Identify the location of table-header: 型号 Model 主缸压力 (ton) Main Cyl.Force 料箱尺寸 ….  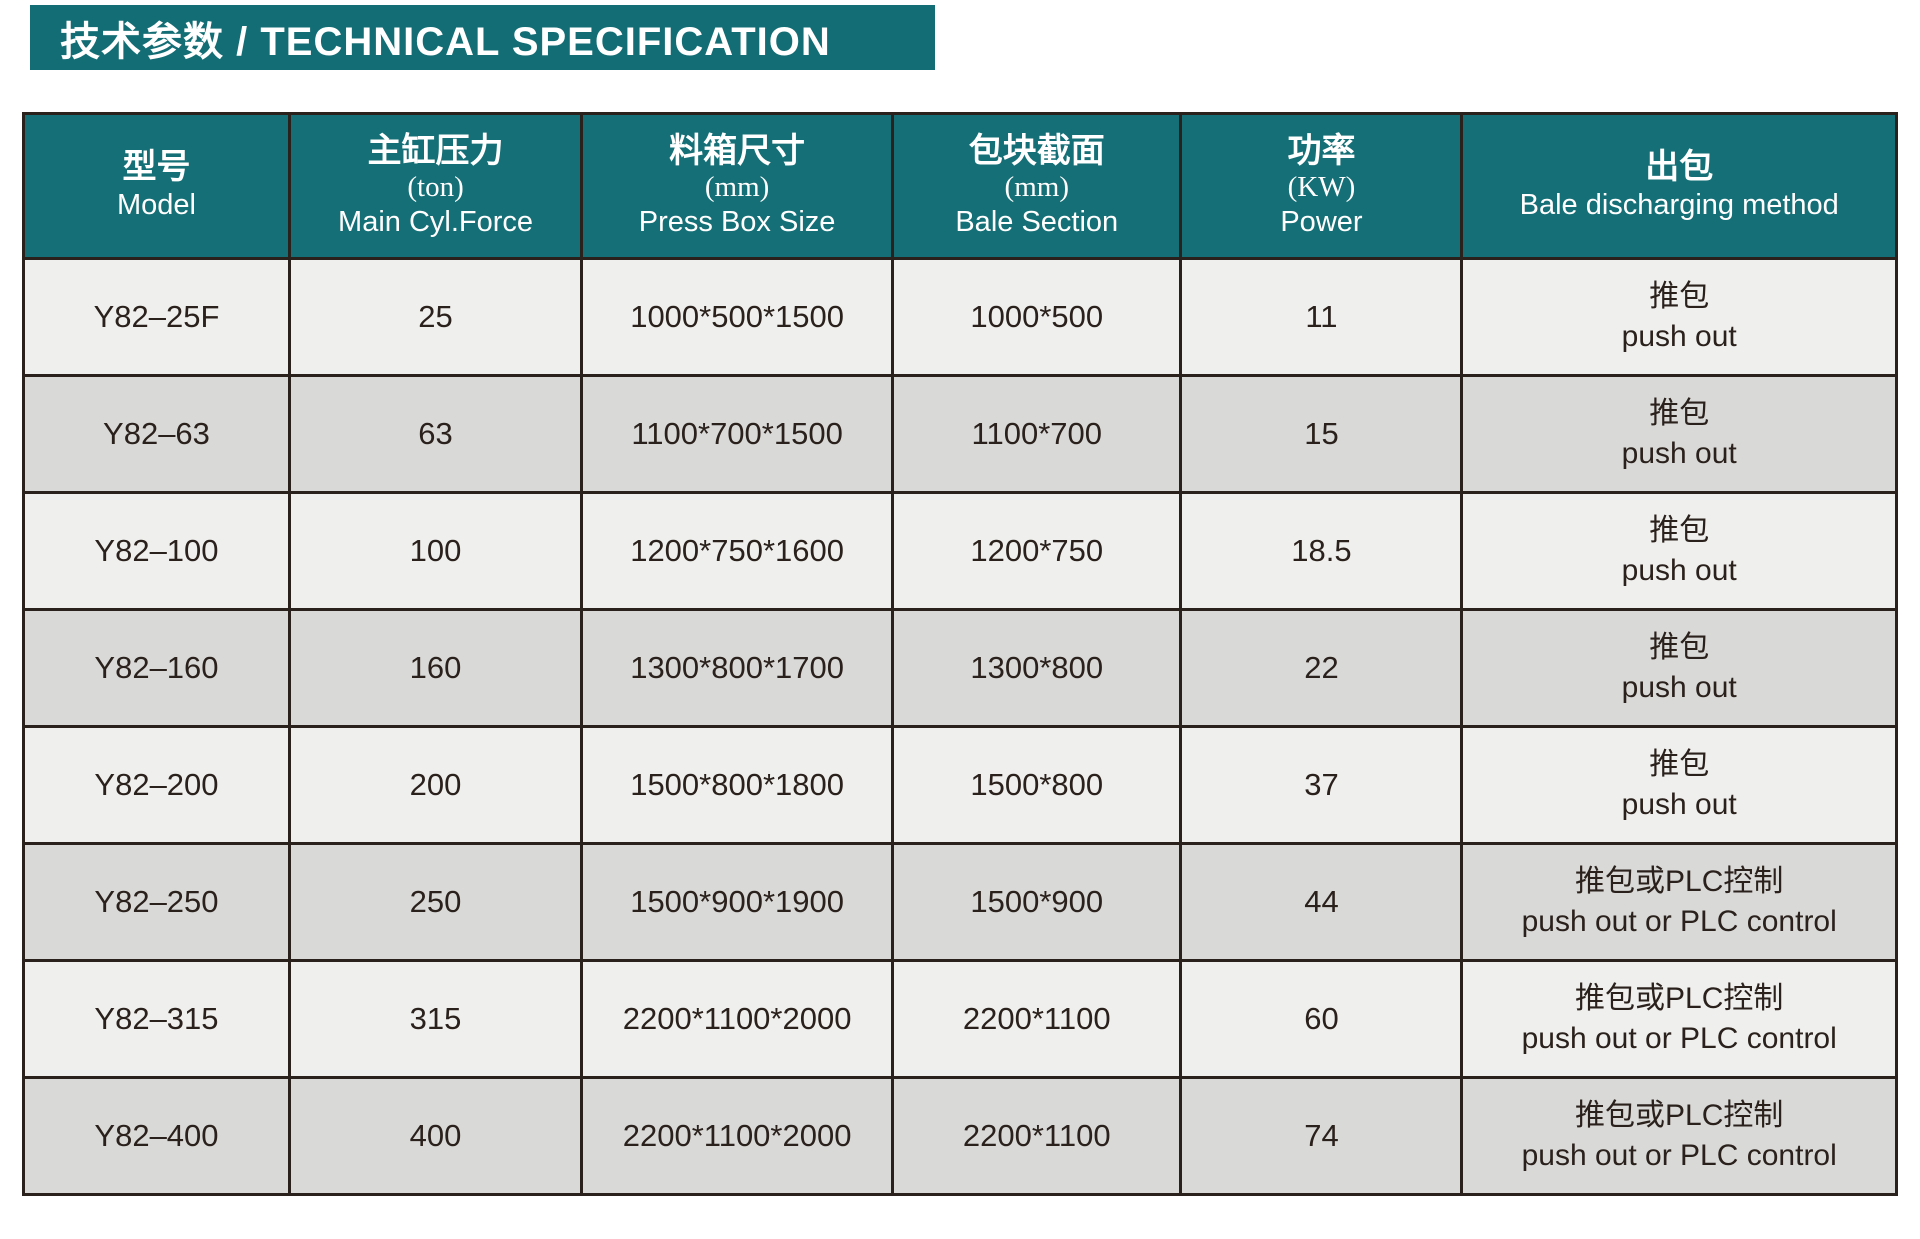
(960, 186).